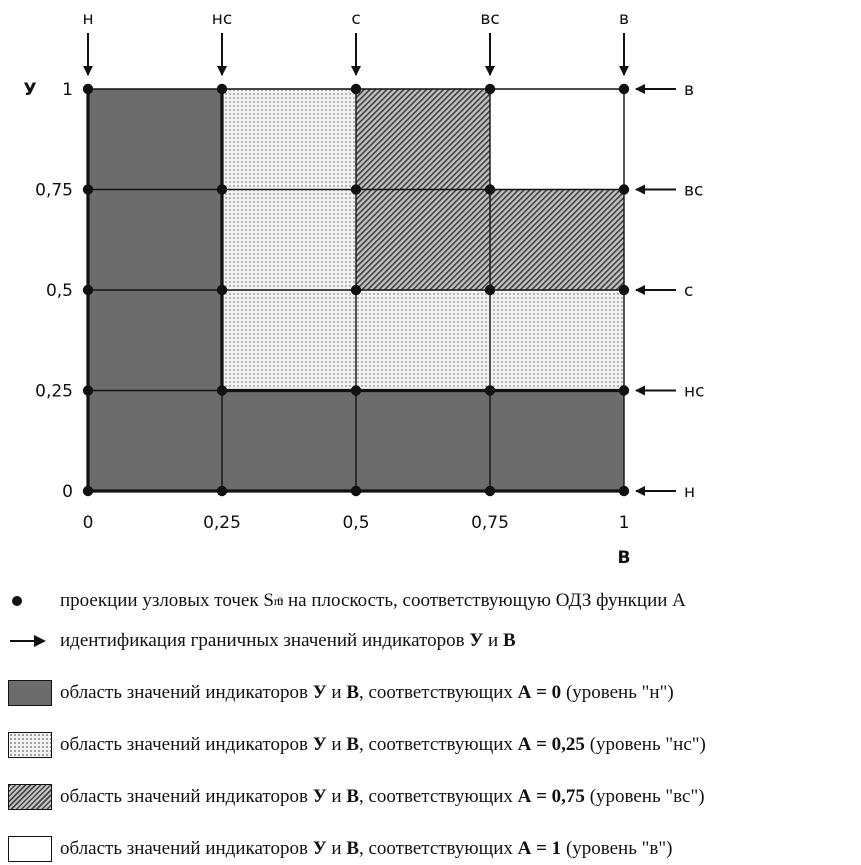  What do you see at coordinates (551, 796) in the screenshot?
I see `legend-row-a: А = 0,75` at bounding box center [551, 796].